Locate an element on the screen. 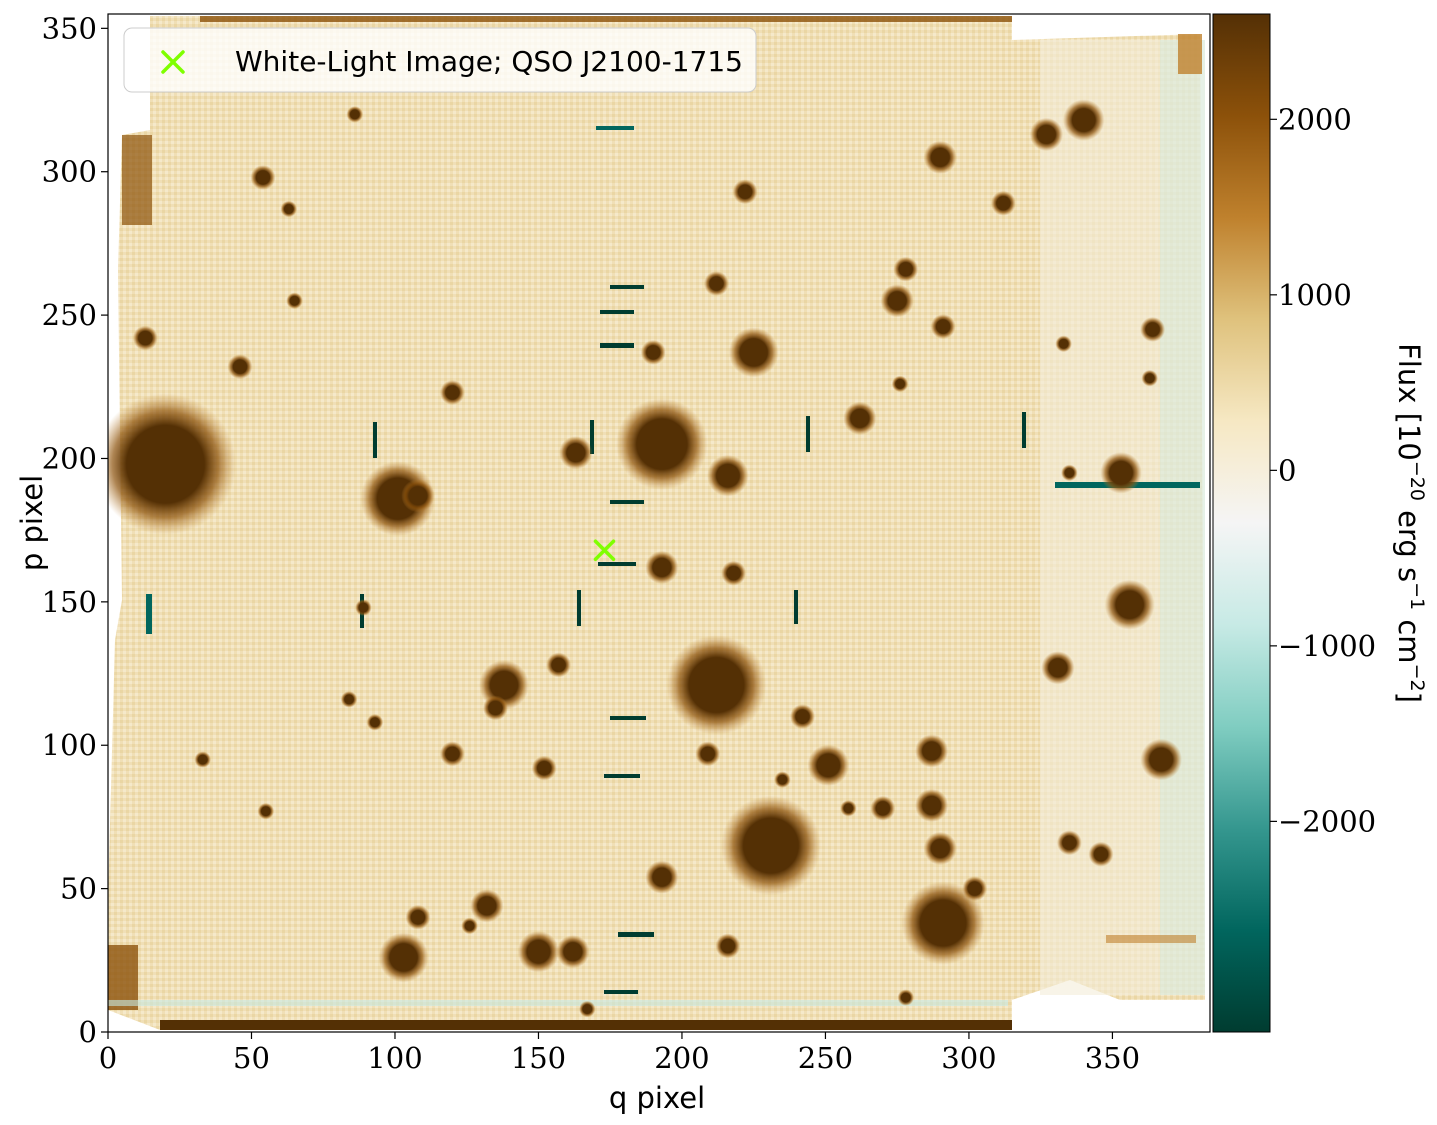 This screenshot has width=1437, height=1125. colorbar-tick-label: −1000 is located at coordinates (1327, 646).